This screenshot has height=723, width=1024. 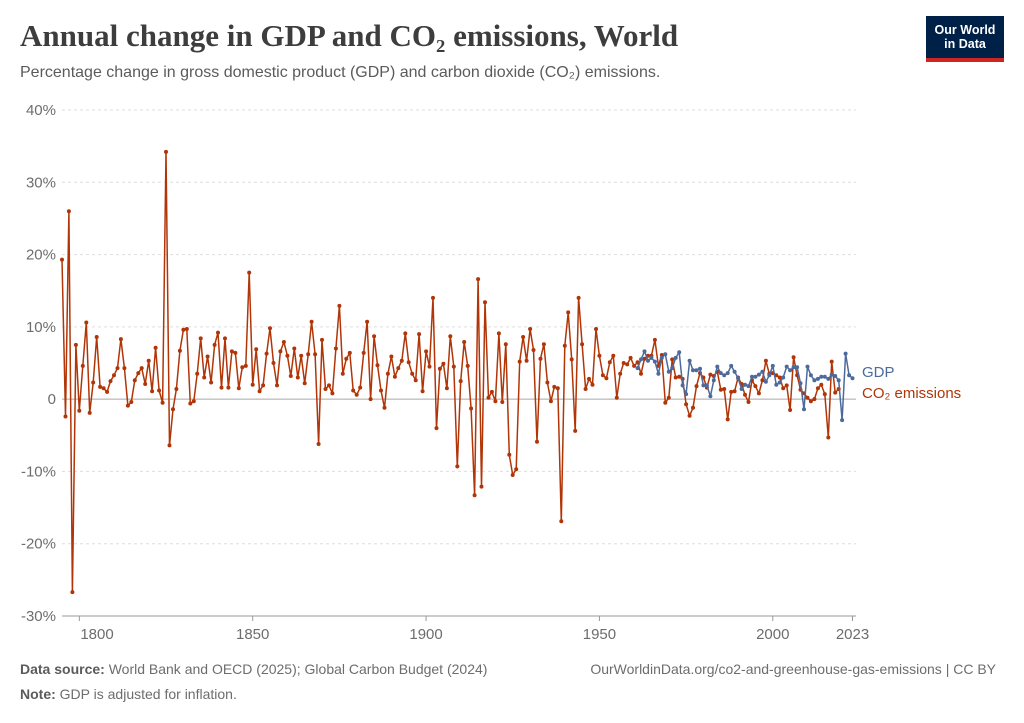 I want to click on footer-note: Note: GDP is adjusted for inflation., so click(x=128, y=694).